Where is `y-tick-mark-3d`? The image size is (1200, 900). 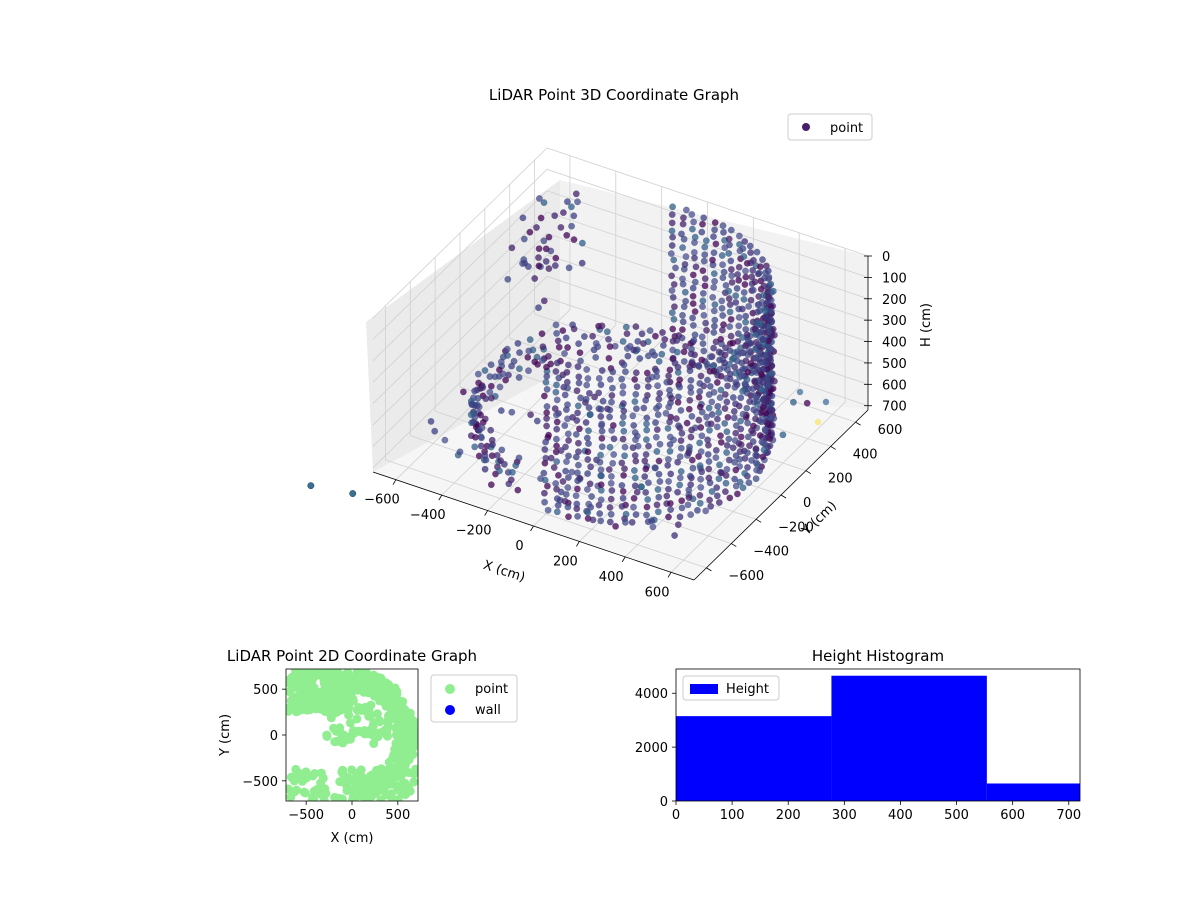 y-tick-mark-3d is located at coordinates (709, 569).